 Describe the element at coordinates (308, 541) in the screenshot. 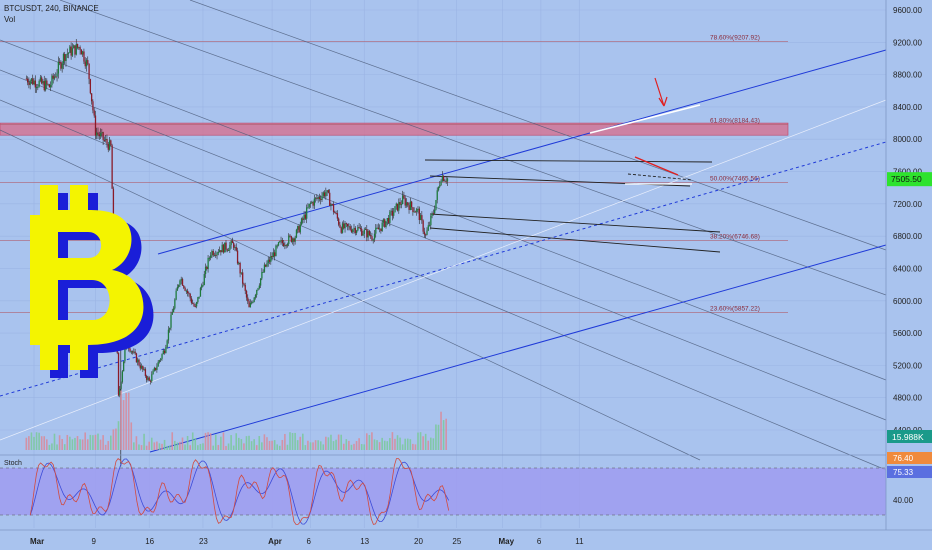

I see `time-tick-label: 6` at that location.